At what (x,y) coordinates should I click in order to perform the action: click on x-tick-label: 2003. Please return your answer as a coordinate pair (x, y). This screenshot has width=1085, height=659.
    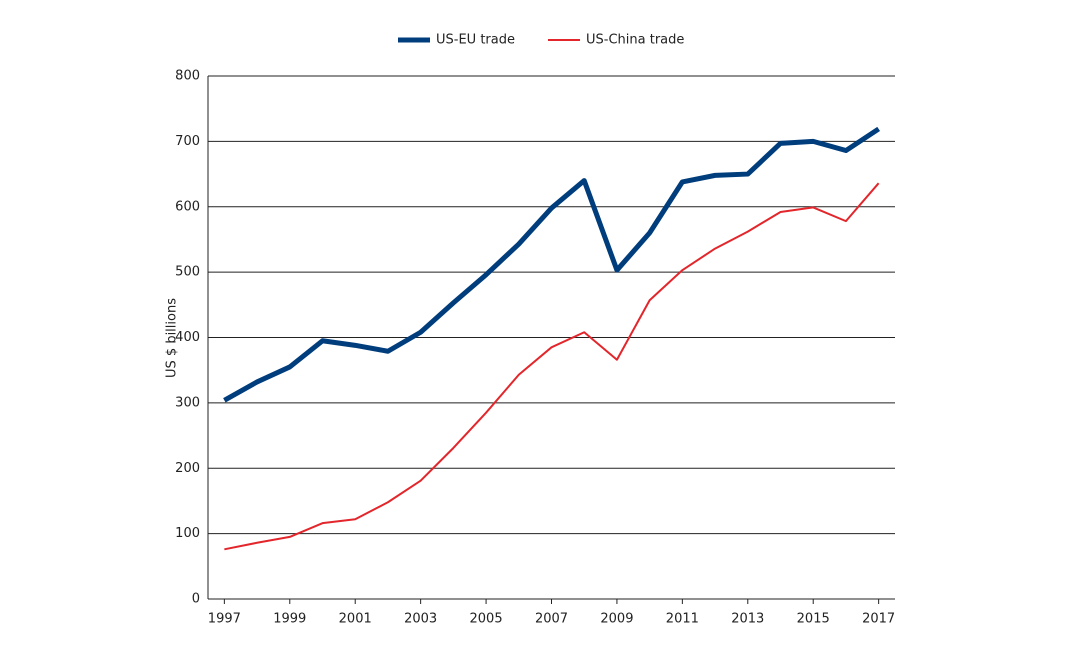
    Looking at the image, I should click on (420, 619).